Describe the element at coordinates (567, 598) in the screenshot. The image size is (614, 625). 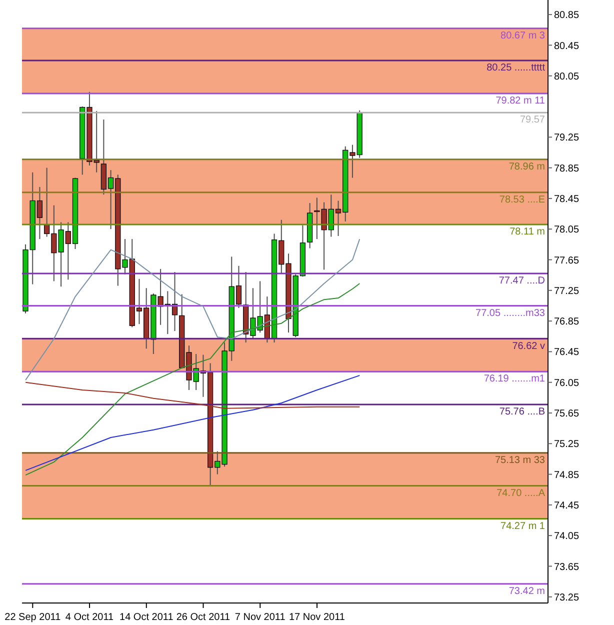
I see `y-tick-label: 73.25` at that location.